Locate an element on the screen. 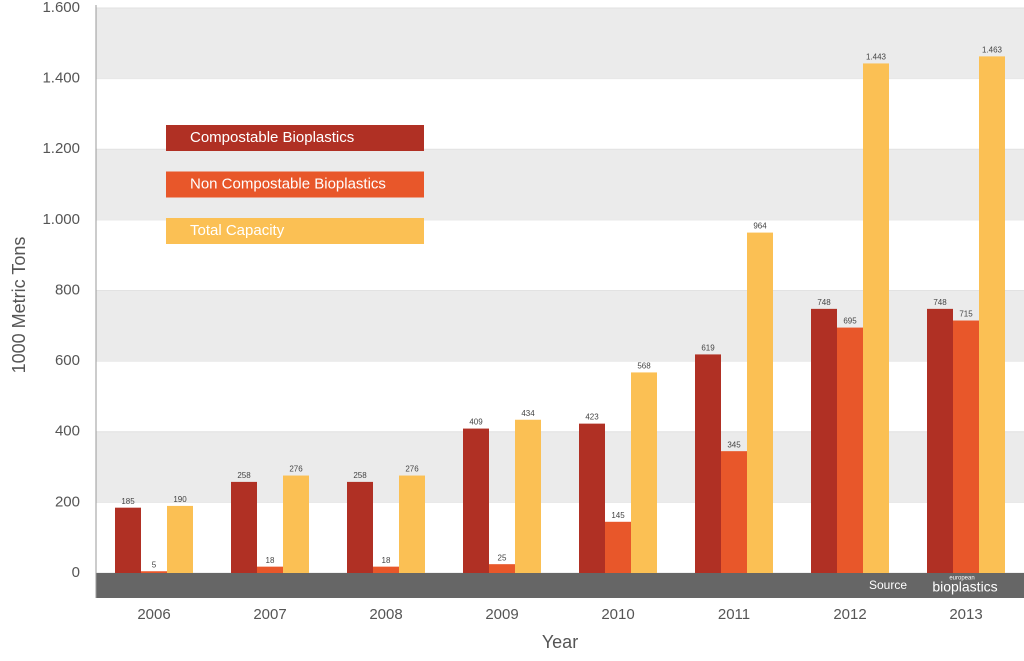  y-tick-label: 800 is located at coordinates (67, 289).